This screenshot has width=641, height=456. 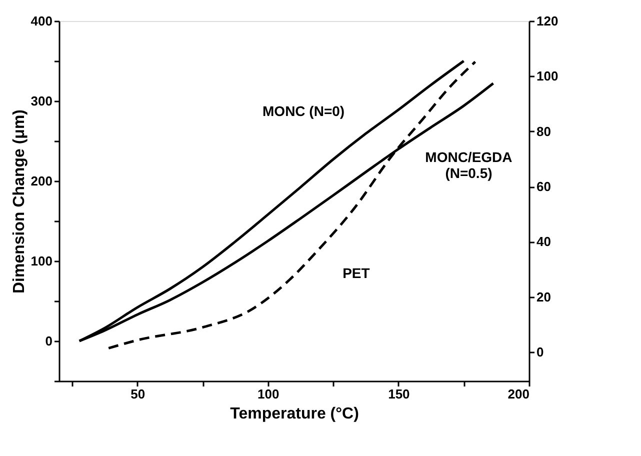 What do you see at coordinates (138, 394) in the screenshot?
I see `x-tick-label: 50` at bounding box center [138, 394].